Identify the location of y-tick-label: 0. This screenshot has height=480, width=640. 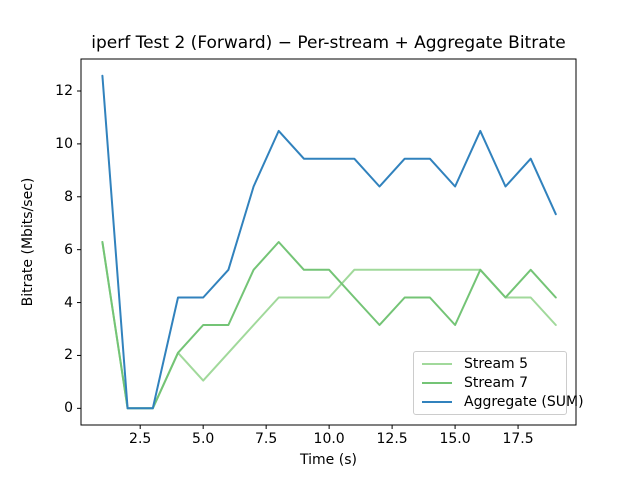
(68, 408).